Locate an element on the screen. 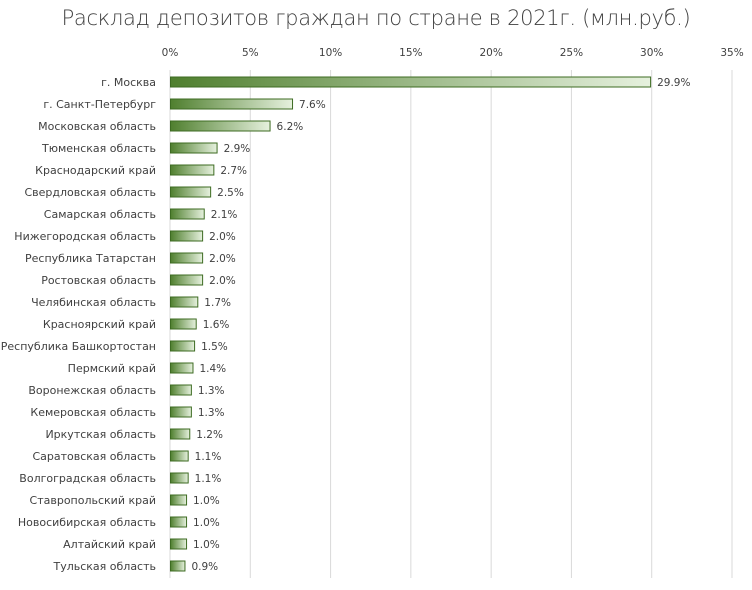 Image resolution: width=752 pixels, height=590 pixels. x-tick-label: 0% is located at coordinates (170, 53).